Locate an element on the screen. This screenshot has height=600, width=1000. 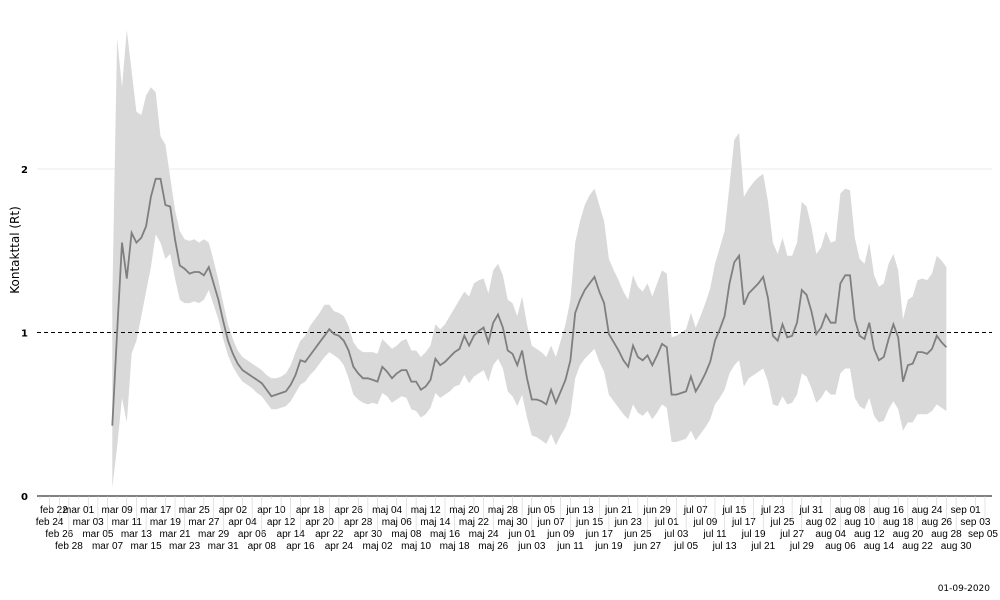
x-tick-label: aug 30 is located at coordinates (956, 546).